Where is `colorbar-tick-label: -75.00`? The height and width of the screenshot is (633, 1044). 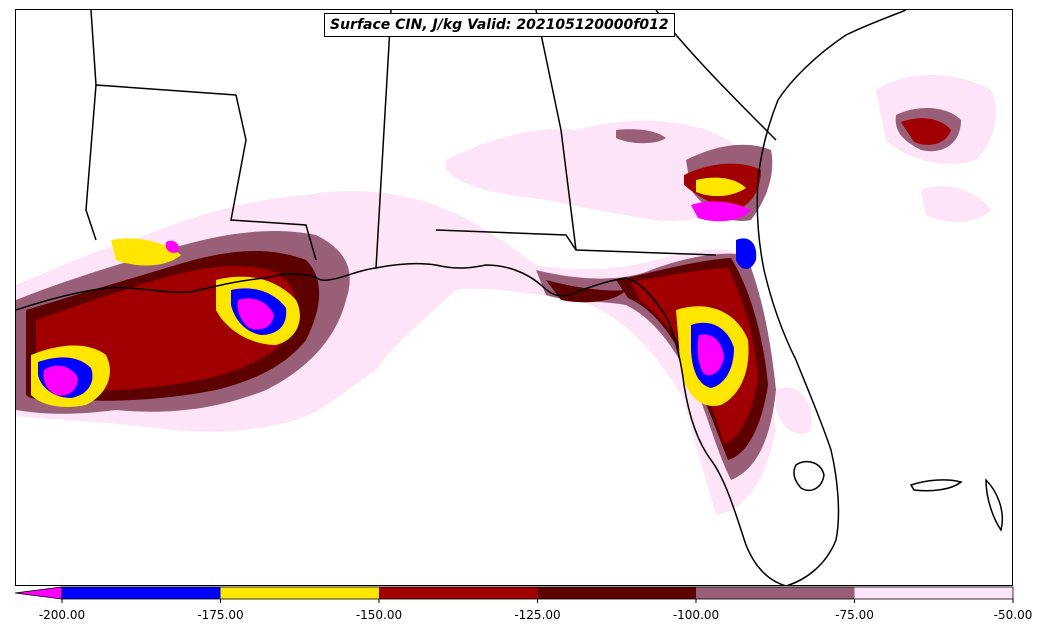
colorbar-tick-label: -75.00 is located at coordinates (854, 615).